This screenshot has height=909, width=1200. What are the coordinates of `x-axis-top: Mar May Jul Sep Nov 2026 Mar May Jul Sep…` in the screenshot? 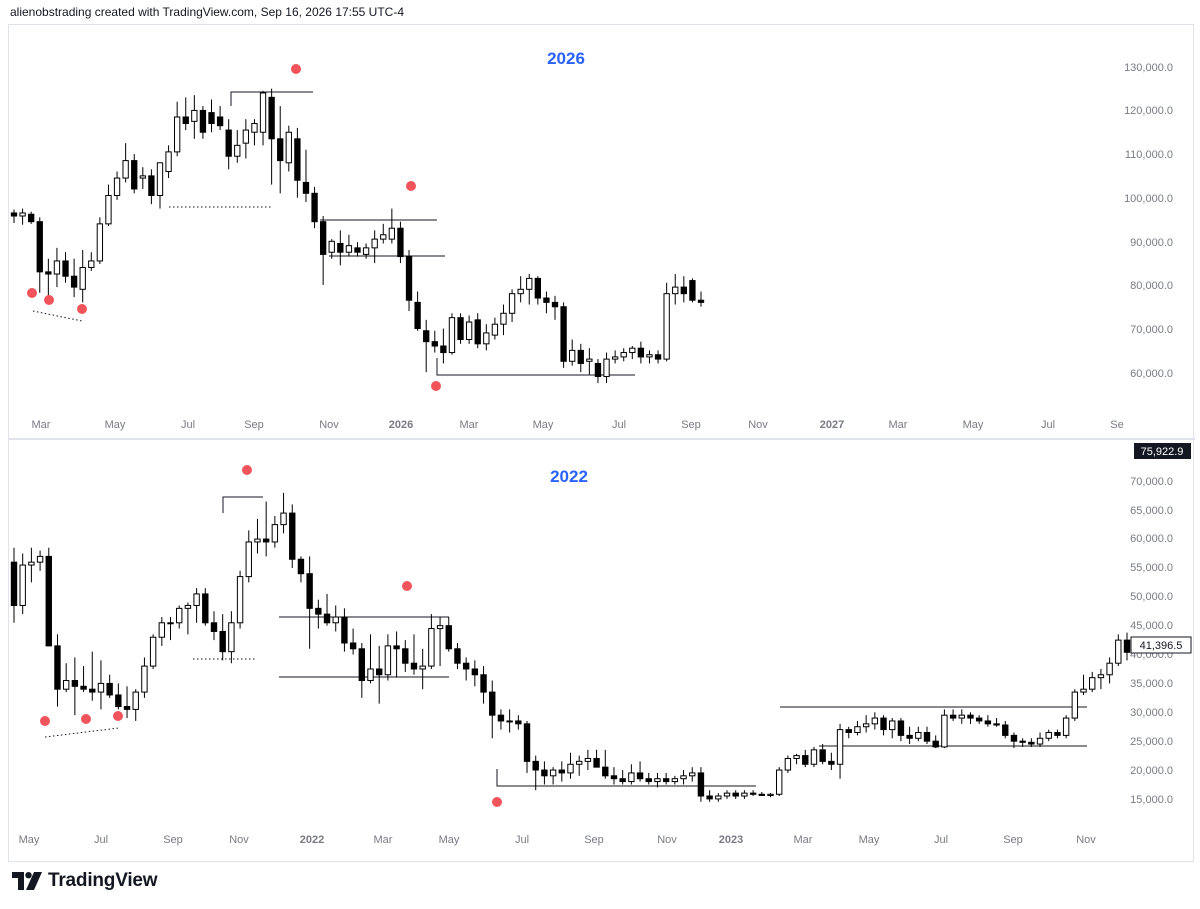 It's located at (578, 425).